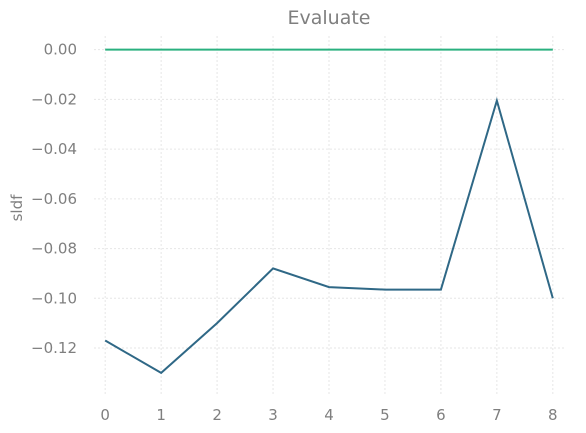 This screenshot has width=586, height=433. I want to click on y-axis-label: sldf, so click(17, 208).